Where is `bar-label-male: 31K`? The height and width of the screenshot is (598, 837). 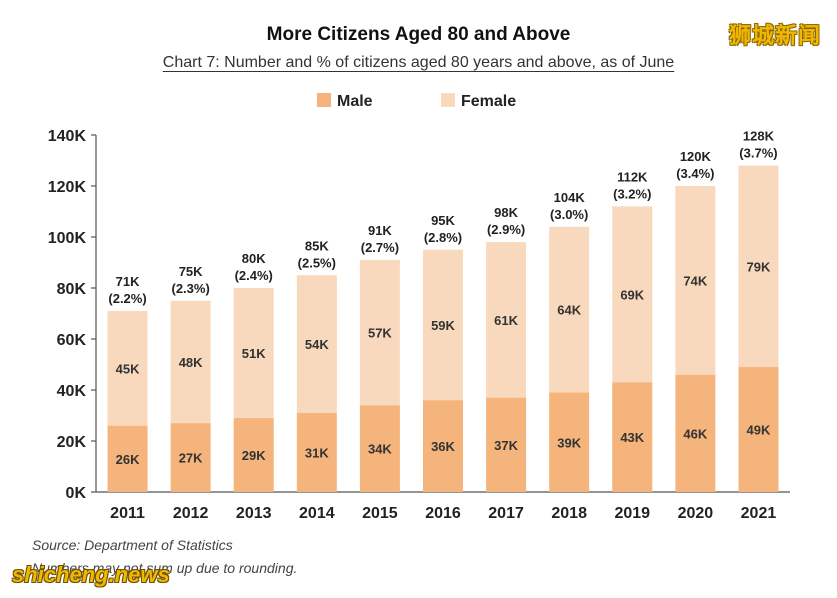
bar-label-male: 31K is located at coordinates (317, 452).